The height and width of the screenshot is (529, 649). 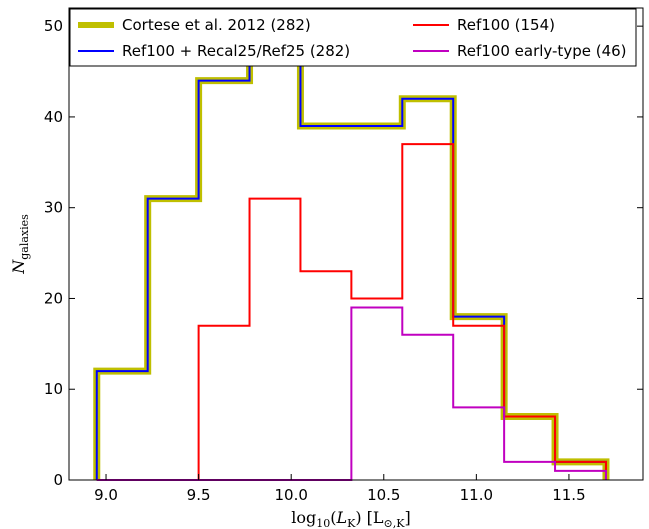 What do you see at coordinates (53, 208) in the screenshot?
I see `y-tick-label-3: 30` at bounding box center [53, 208].